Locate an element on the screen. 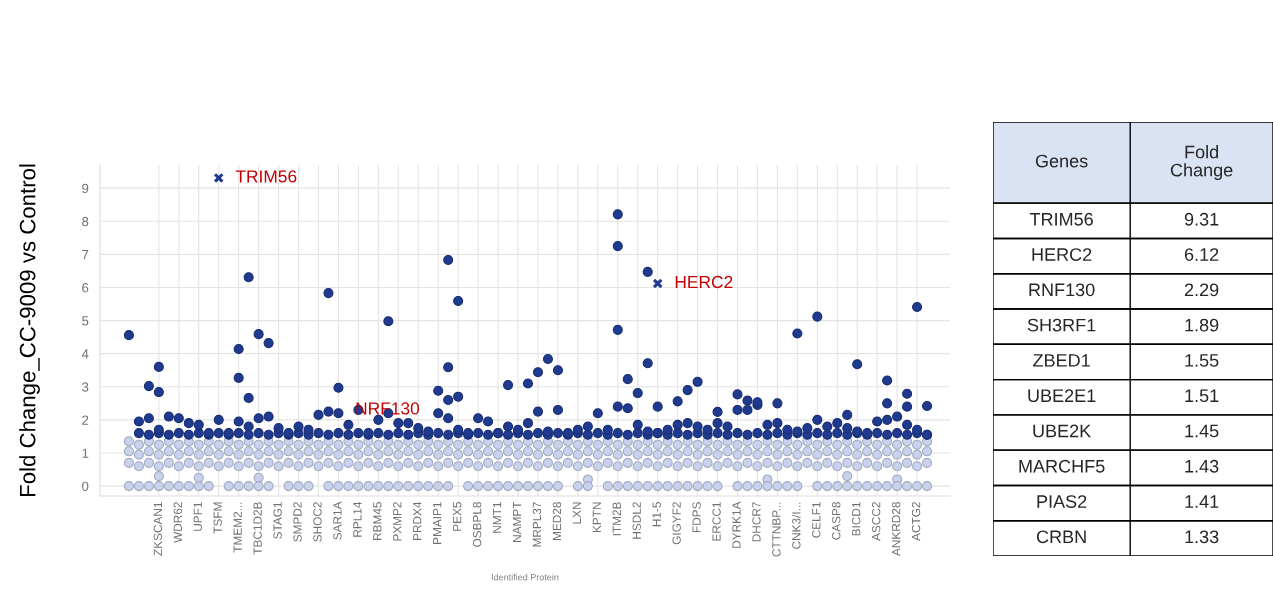 The height and width of the screenshot is (594, 1273). x-tick-label: ITM2B is located at coordinates (616, 519).